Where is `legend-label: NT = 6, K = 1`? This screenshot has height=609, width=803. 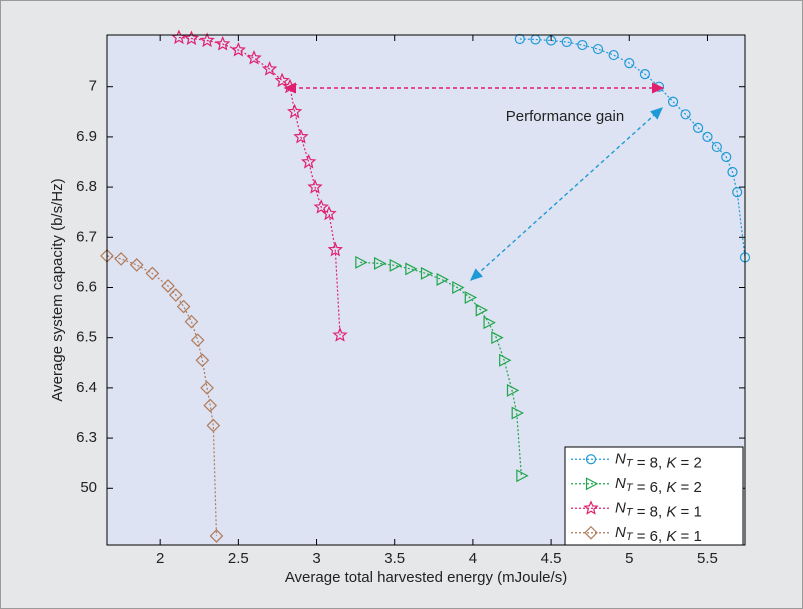 legend-label: NT = 6, K = 1 is located at coordinates (658, 534).